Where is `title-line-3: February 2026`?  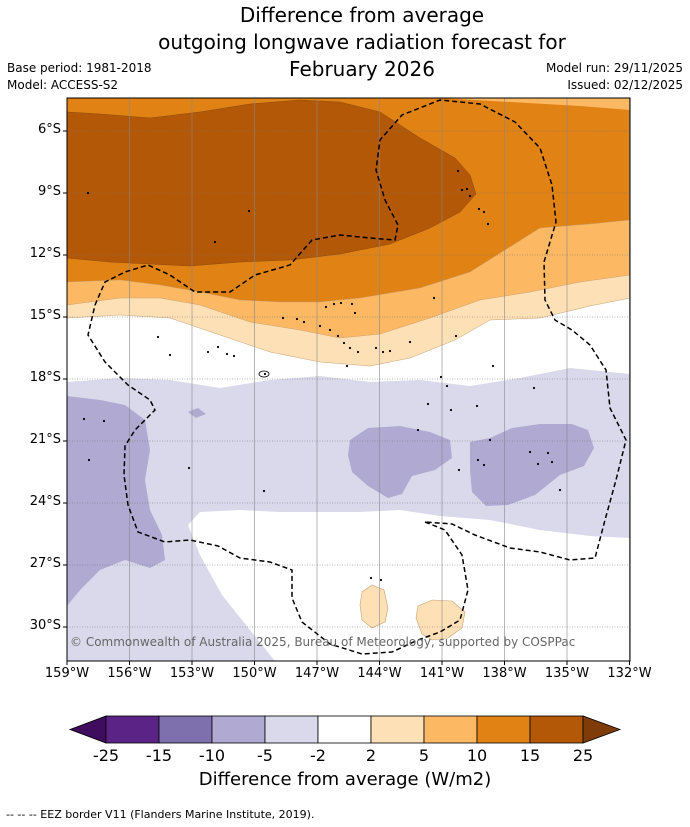
title-line-3: February 2026 is located at coordinates (362, 69).